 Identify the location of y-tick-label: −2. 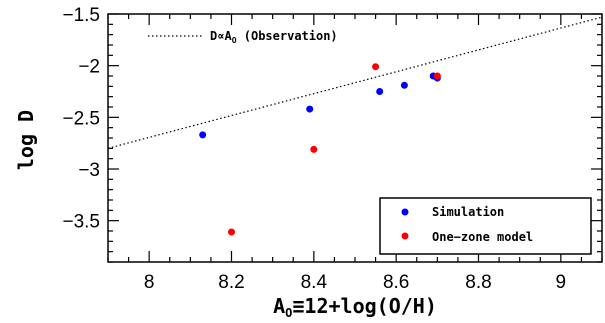
(89, 67).